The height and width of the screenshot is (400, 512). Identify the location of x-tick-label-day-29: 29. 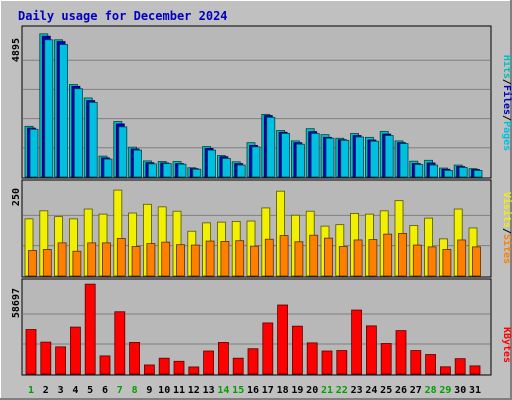
(445, 390).